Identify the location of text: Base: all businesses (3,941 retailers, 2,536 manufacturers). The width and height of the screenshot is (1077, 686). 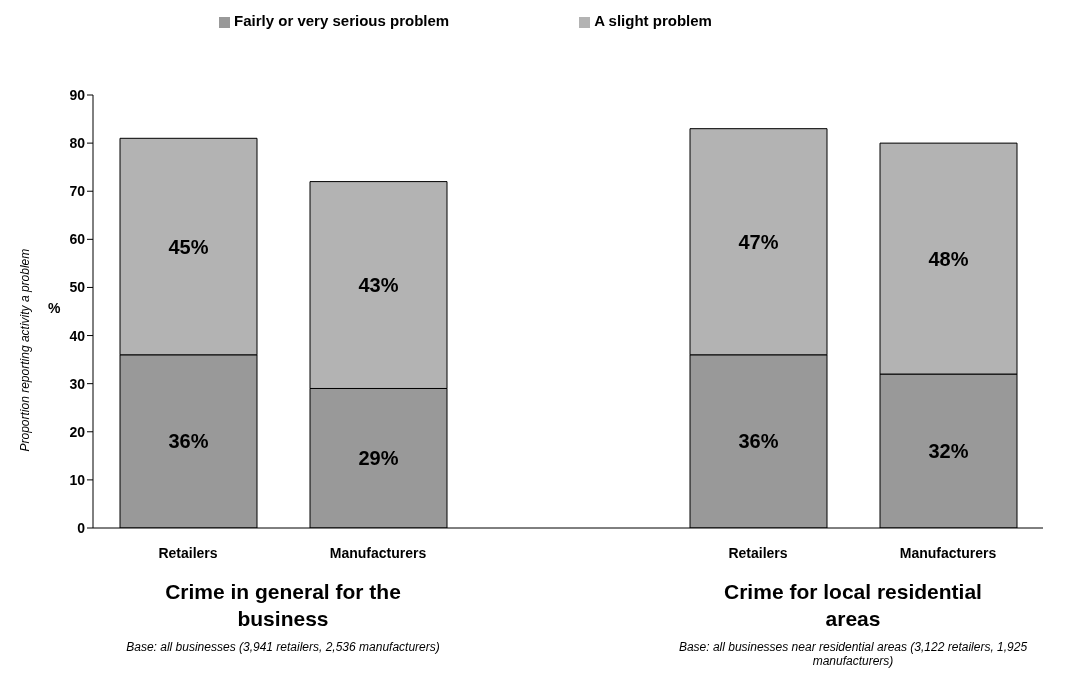
(283, 647).